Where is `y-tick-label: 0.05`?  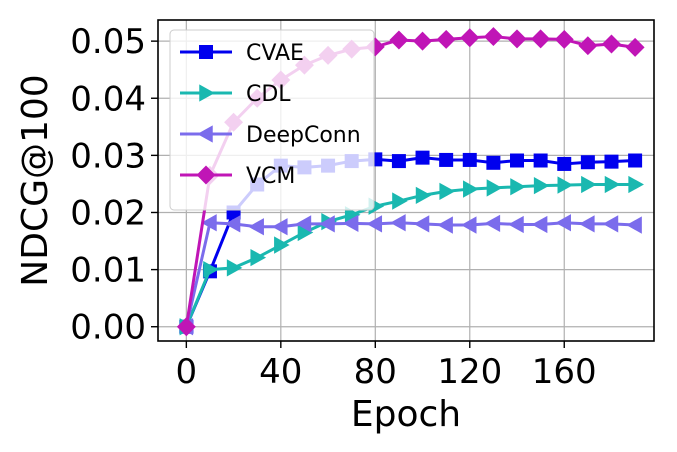 y-tick-label: 0.05 is located at coordinates (108, 42).